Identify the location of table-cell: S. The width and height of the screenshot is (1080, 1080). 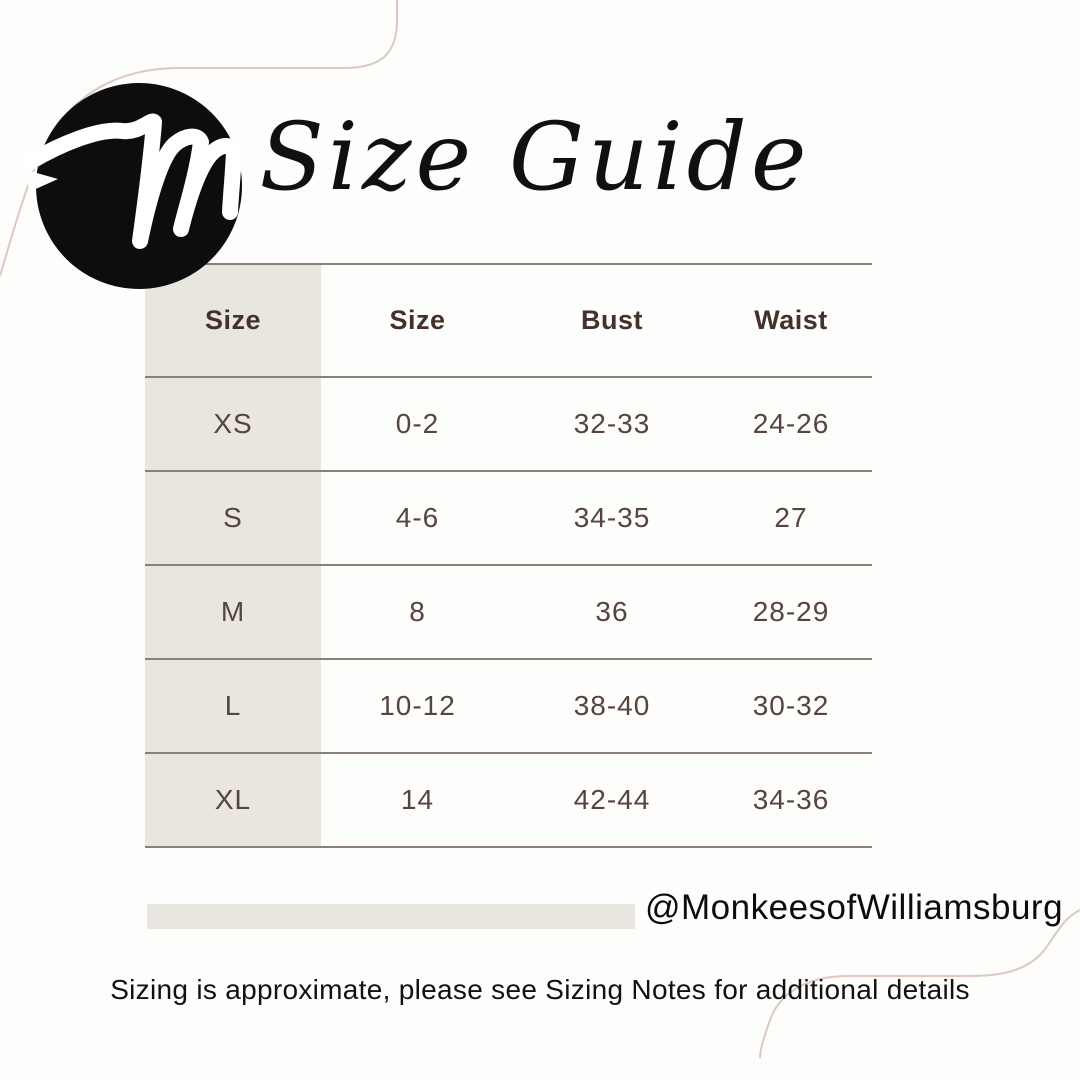
(233, 518).